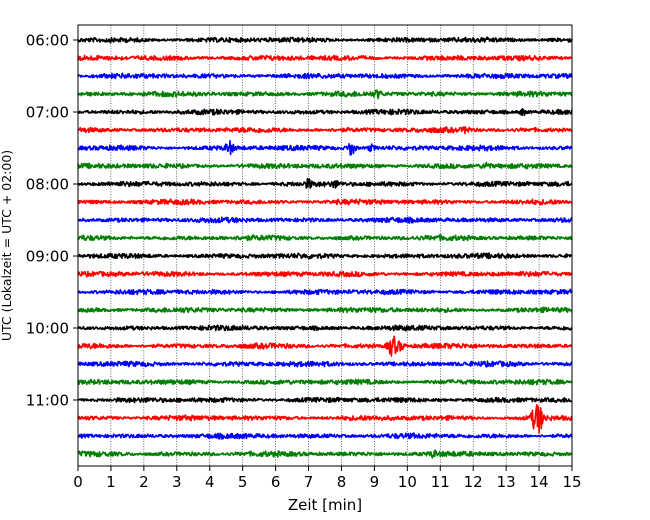 The height and width of the screenshot is (520, 650). What do you see at coordinates (407, 482) in the screenshot?
I see `x-tick-label: 10` at bounding box center [407, 482].